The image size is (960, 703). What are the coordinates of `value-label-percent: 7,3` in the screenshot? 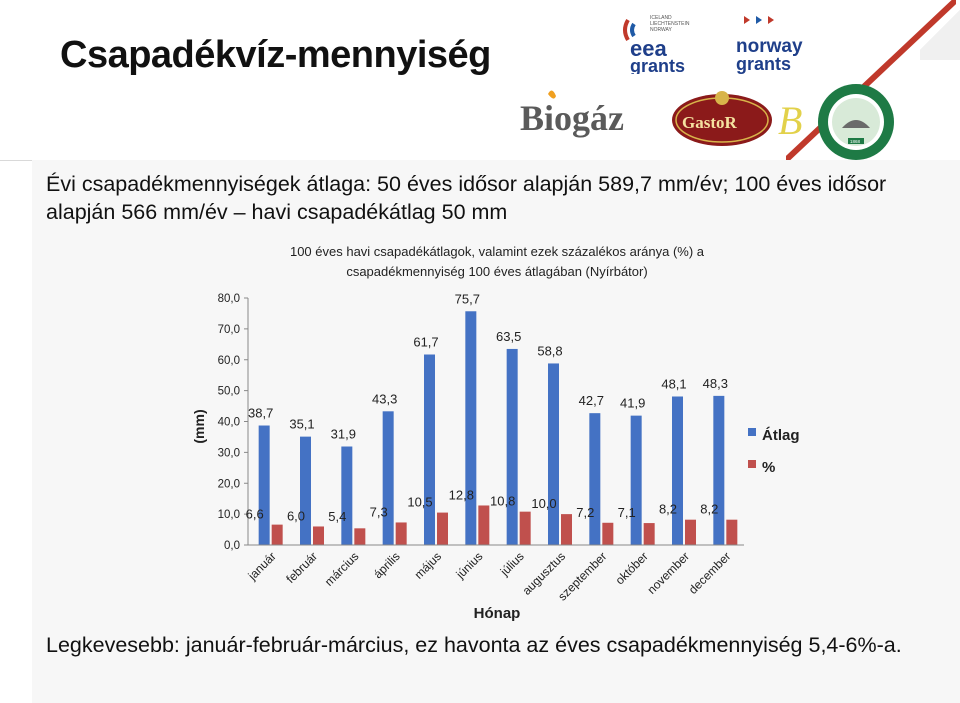 It's located at (379, 511).